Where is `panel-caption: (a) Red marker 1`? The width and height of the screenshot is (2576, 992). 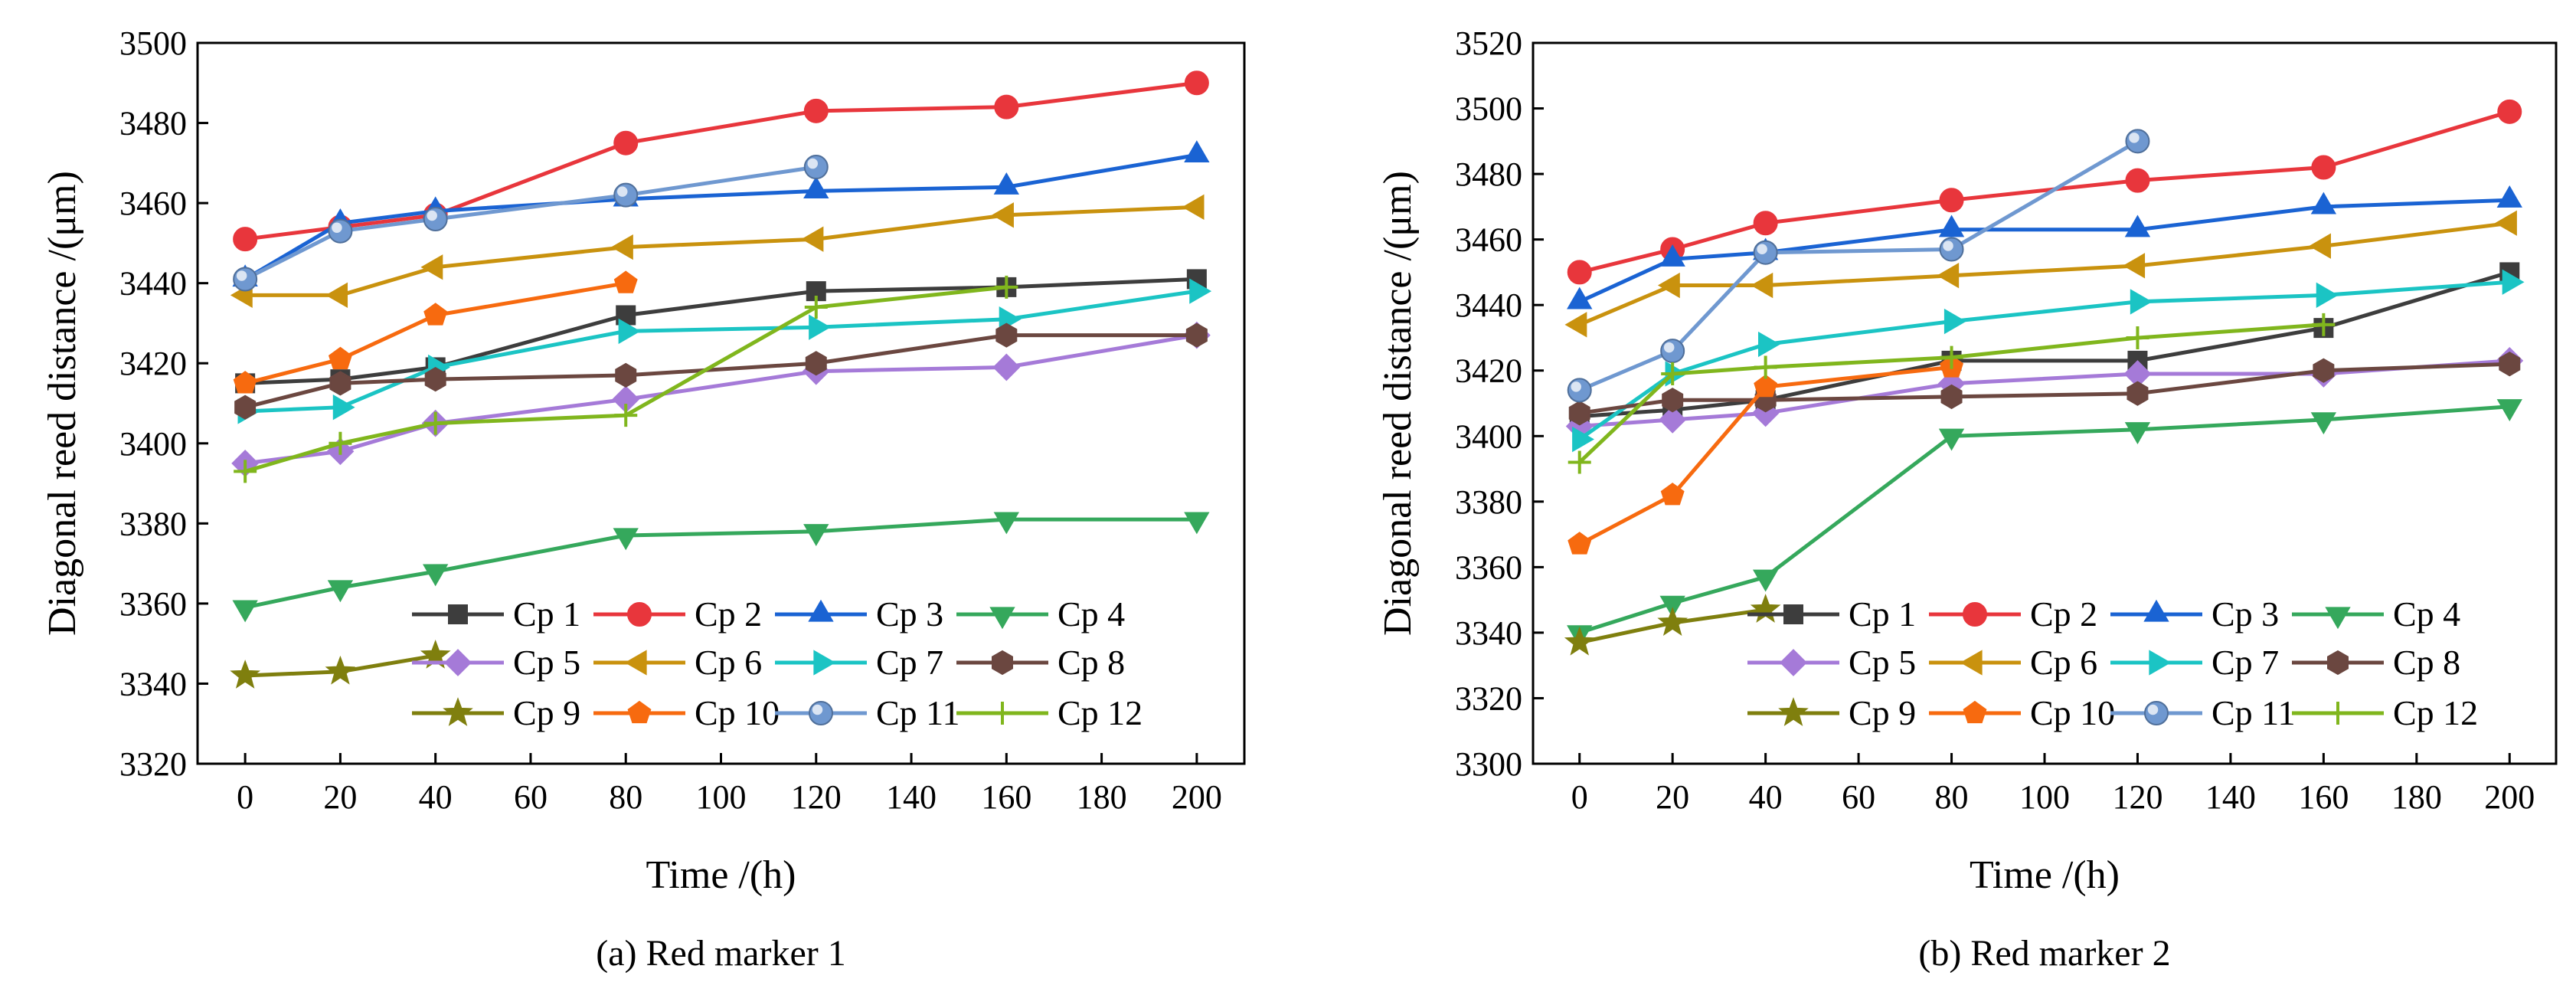 panel-caption: (a) Red marker 1 is located at coordinates (721, 953).